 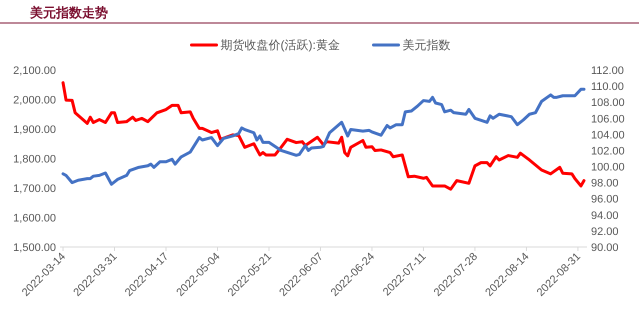 I want to click on y-tick-label: 1,800.00, so click(x=34, y=160).